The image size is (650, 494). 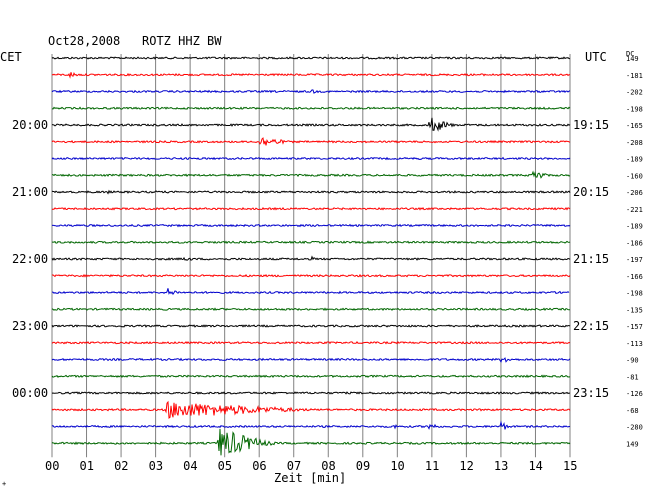 I want to click on x-tick-04: 04, so click(x=190, y=466).